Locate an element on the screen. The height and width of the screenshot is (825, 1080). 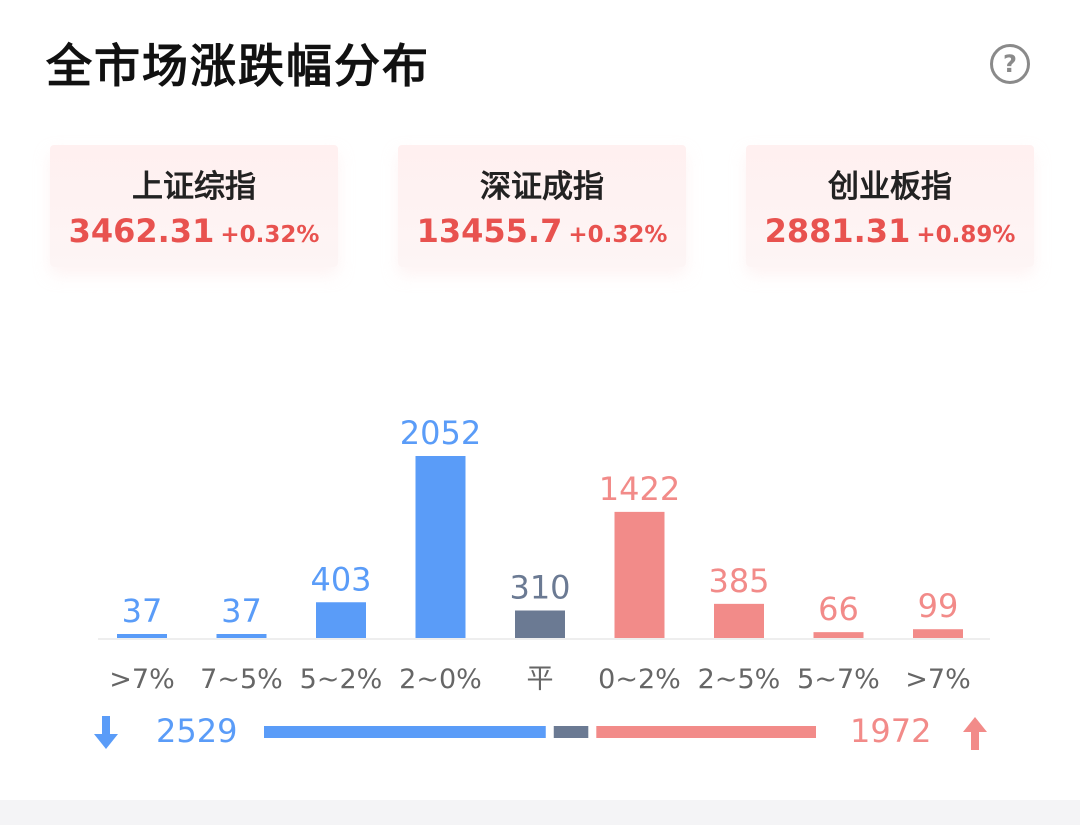
data-label-7: 66 is located at coordinates (838, 609).